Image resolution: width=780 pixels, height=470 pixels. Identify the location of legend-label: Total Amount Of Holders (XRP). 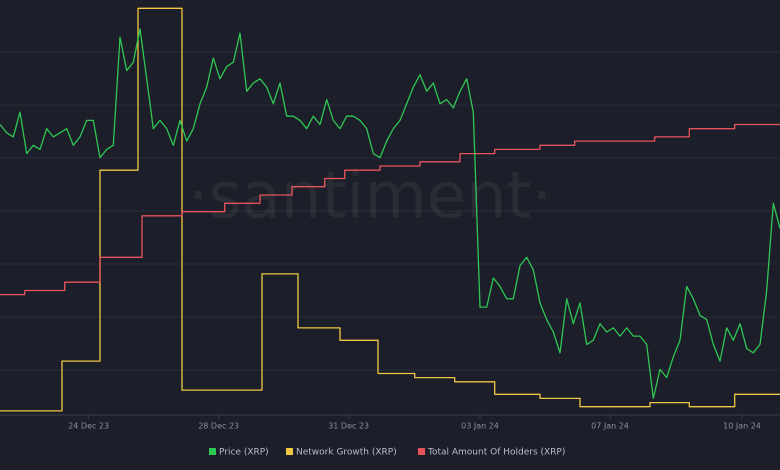
(496, 453).